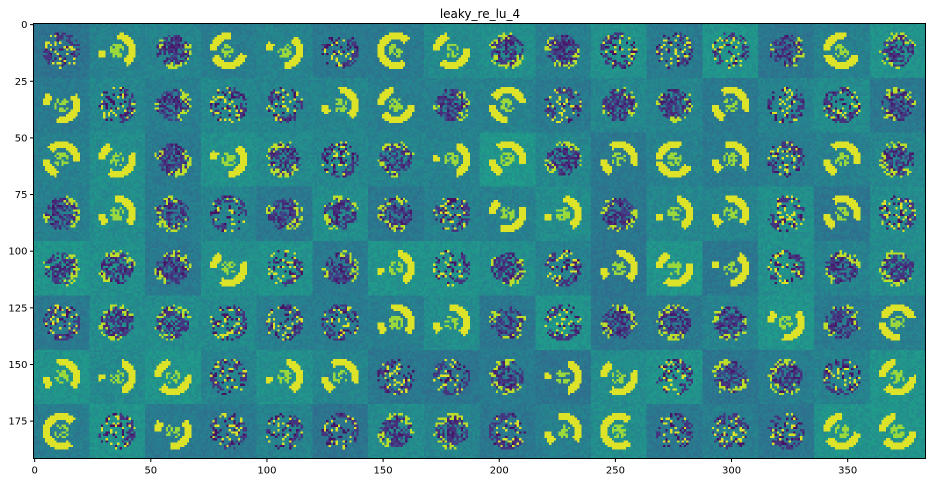  I want to click on y-axis: 0 25 50 75 100 125 150 175, so click(21, 224).